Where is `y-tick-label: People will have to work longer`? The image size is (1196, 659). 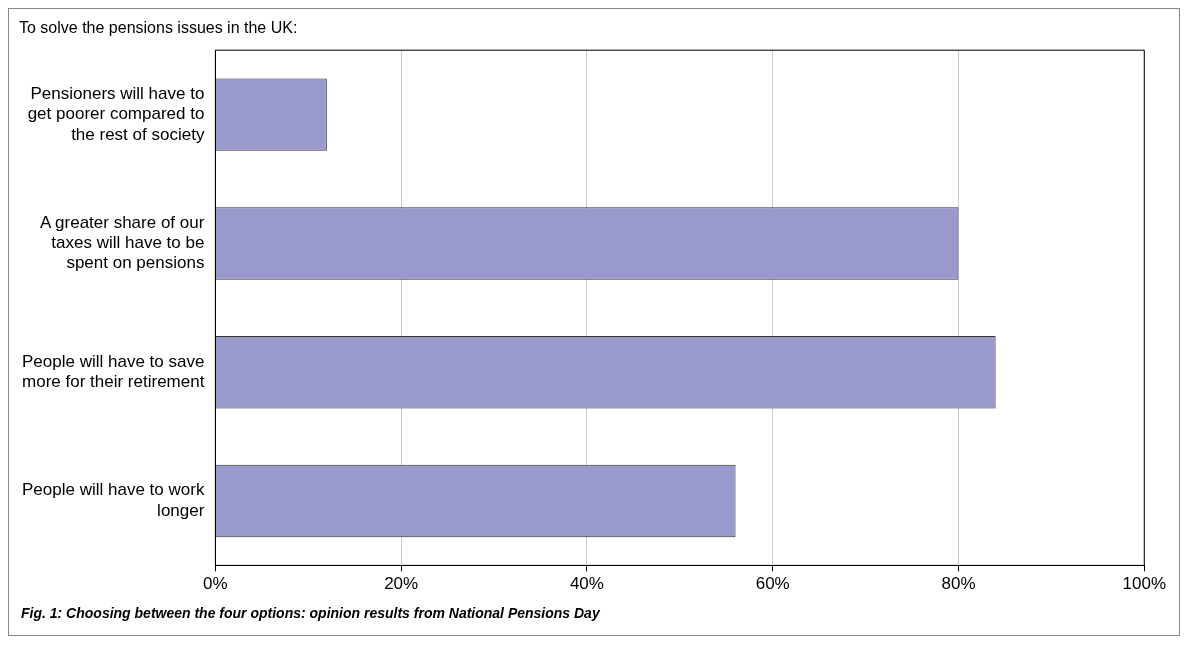 y-tick-label: People will have to work longer is located at coordinates (113, 500).